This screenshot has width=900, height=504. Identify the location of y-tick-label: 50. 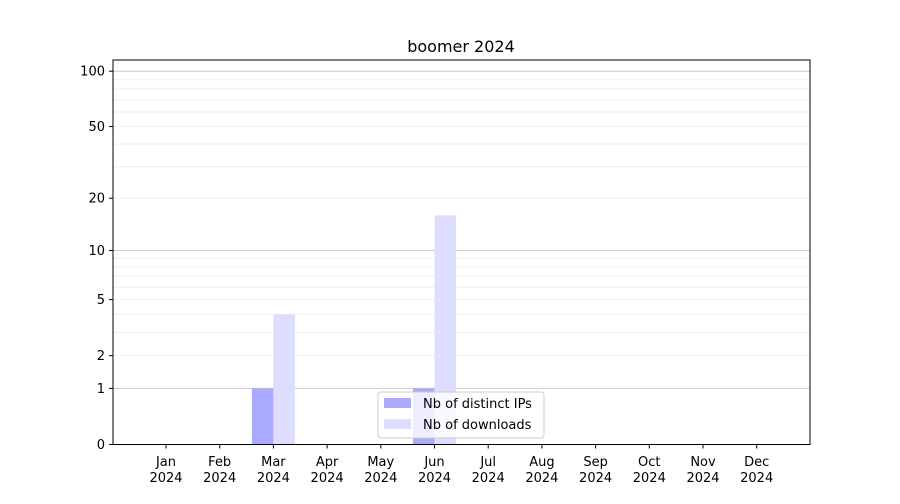
(96, 127).